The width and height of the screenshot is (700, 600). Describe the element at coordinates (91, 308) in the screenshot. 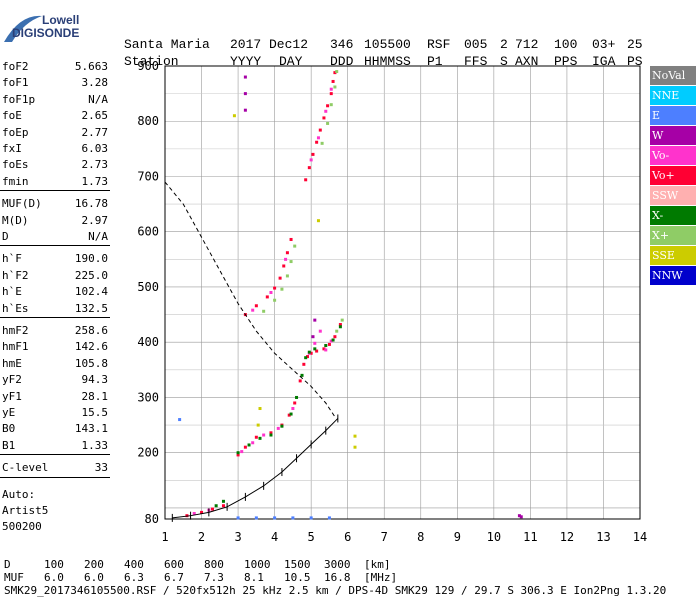

I see `param-value: 132.5` at that location.